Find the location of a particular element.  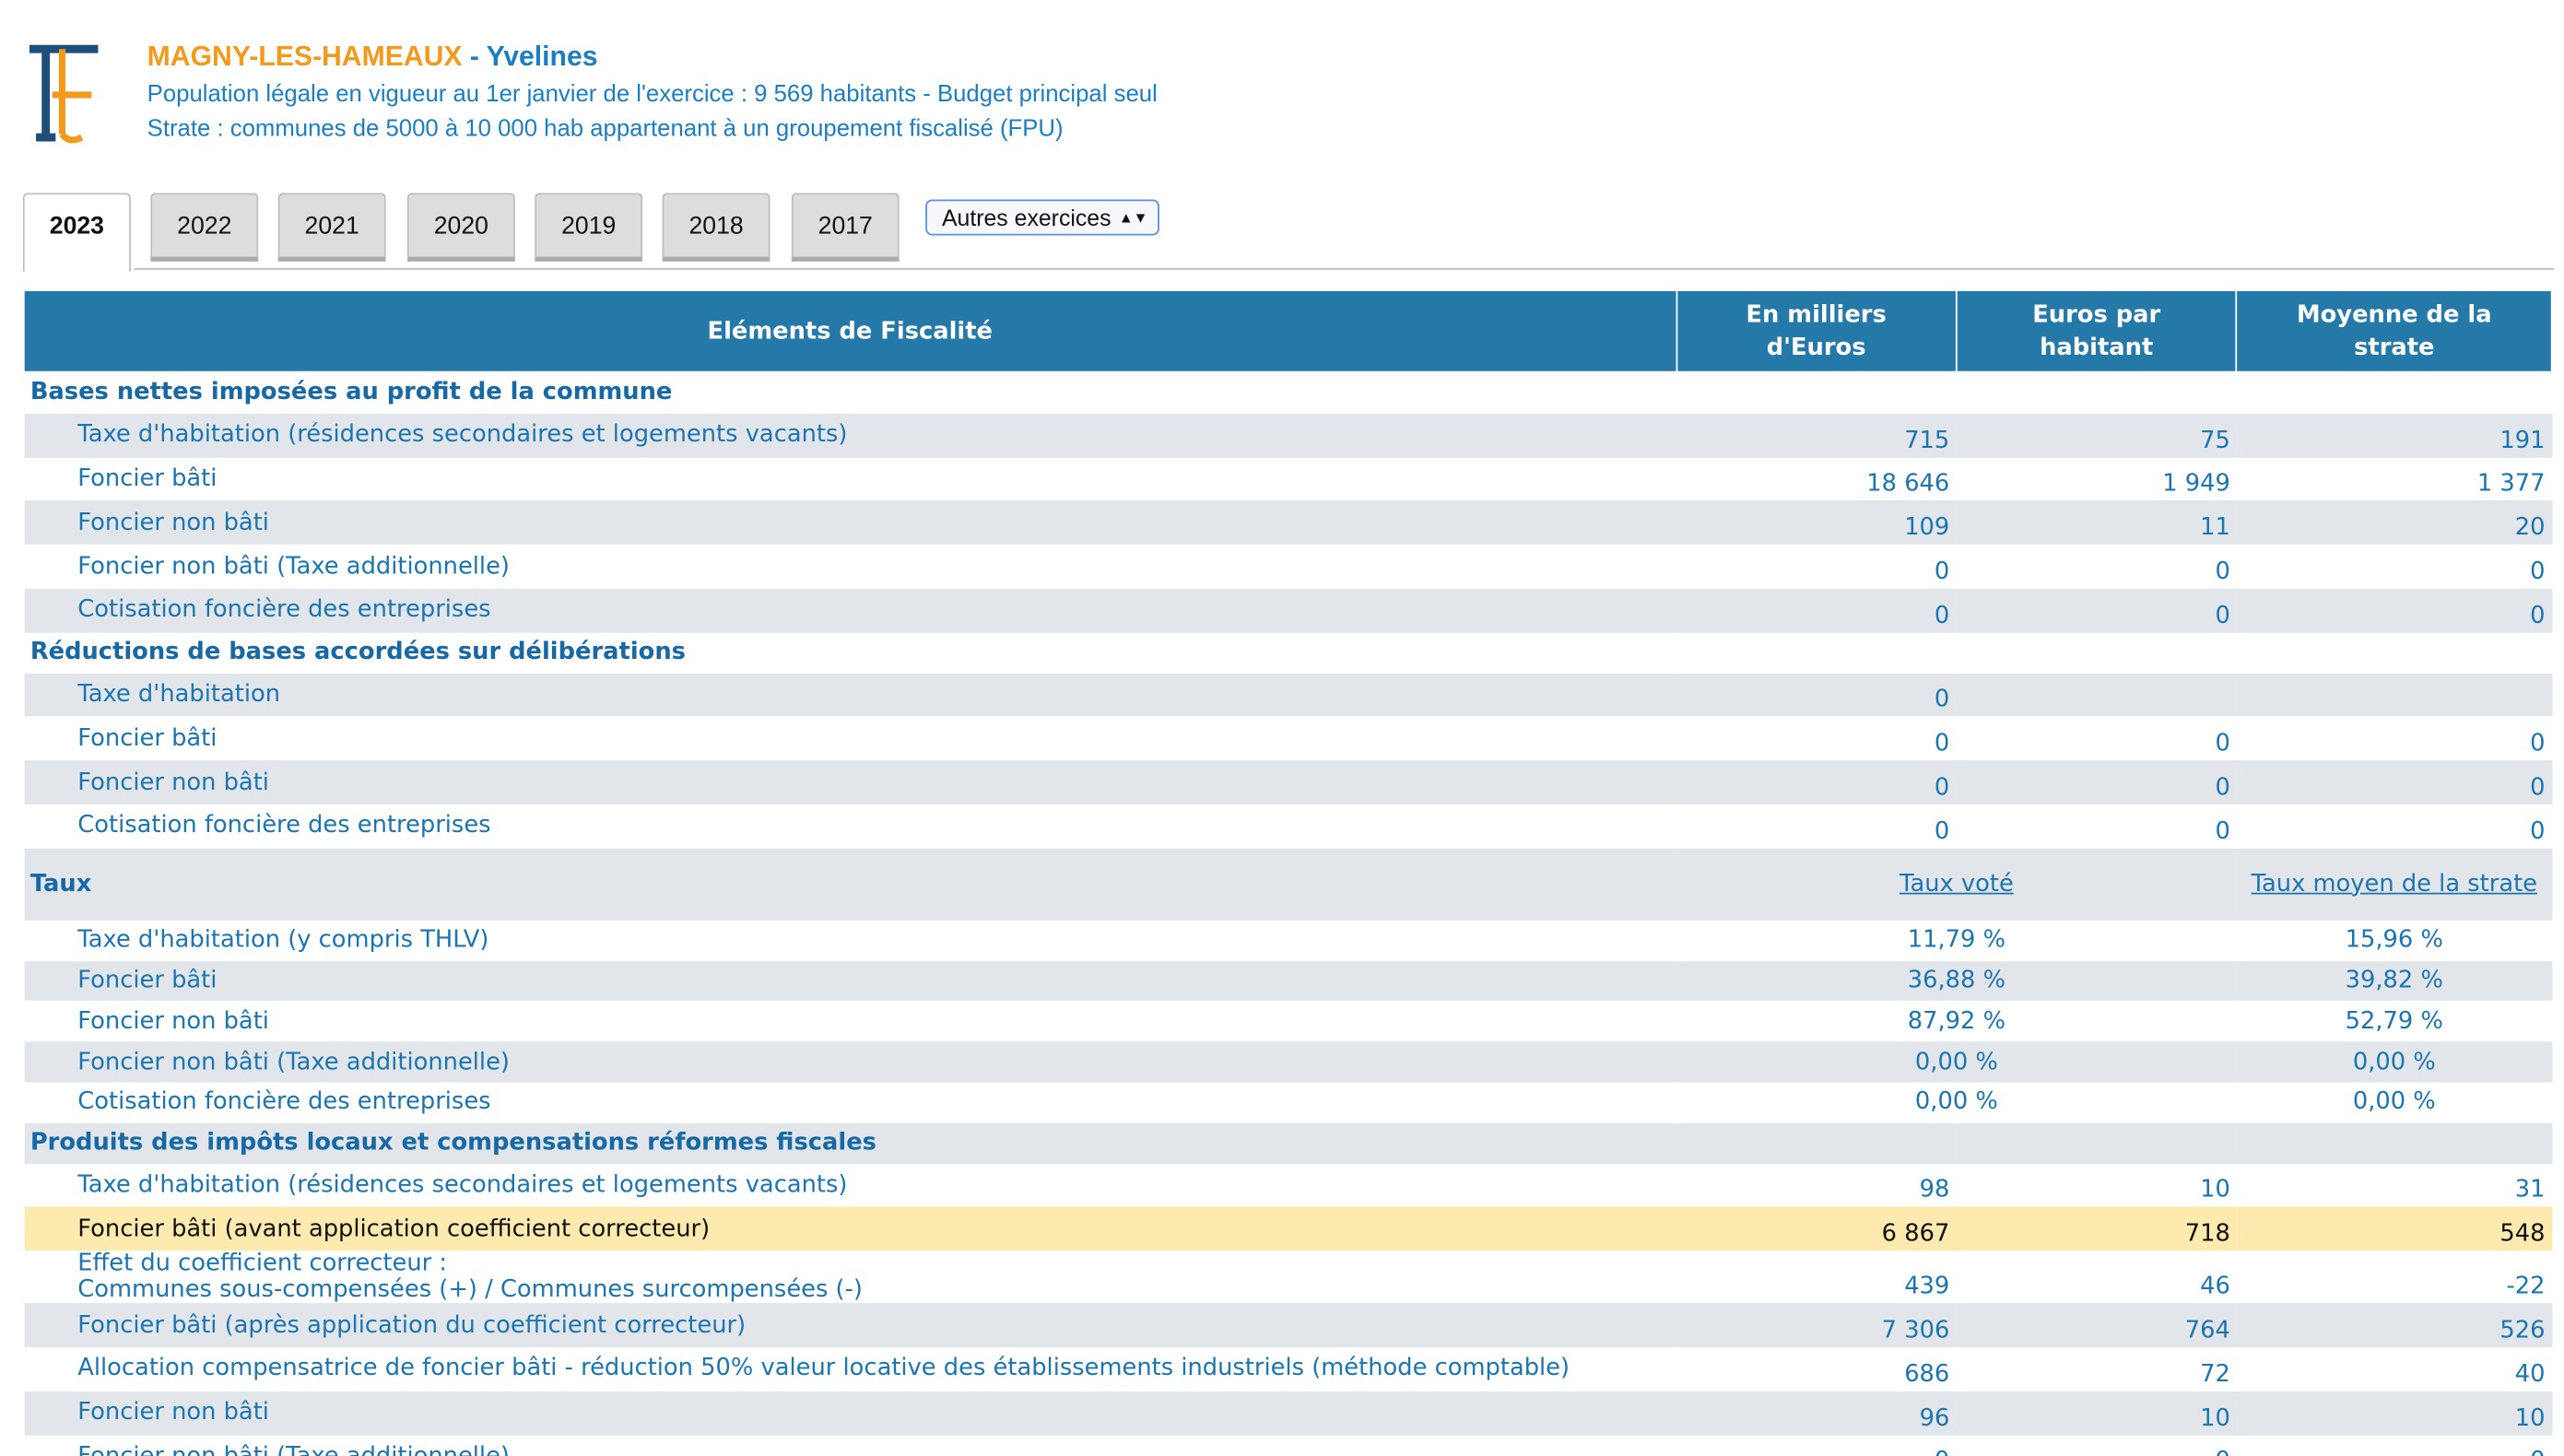

value-cell: 46 is located at coordinates (2215, 1287).